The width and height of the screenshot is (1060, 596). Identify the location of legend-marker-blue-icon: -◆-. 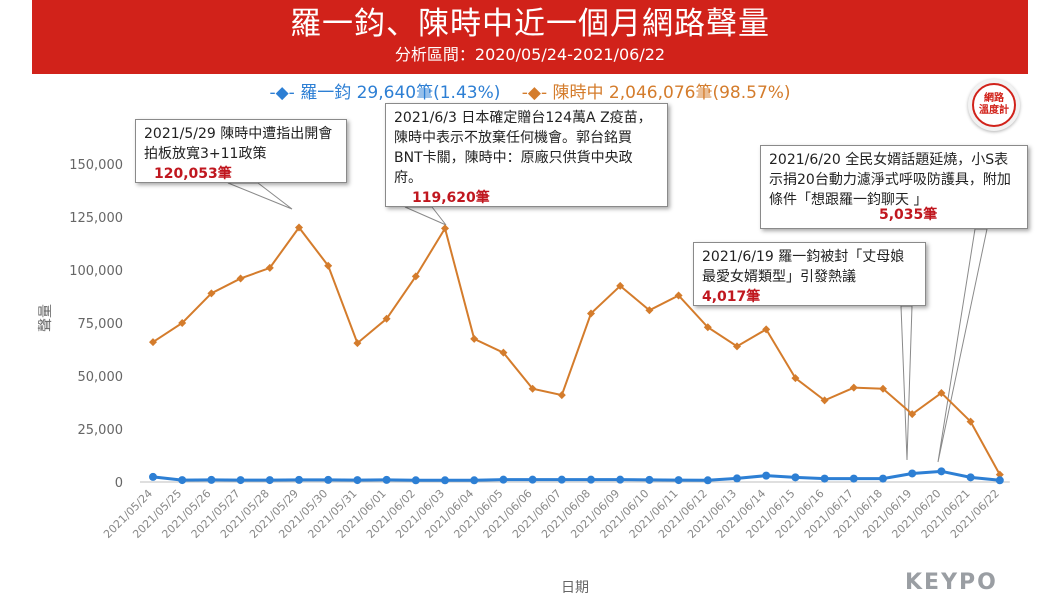
(282, 93).